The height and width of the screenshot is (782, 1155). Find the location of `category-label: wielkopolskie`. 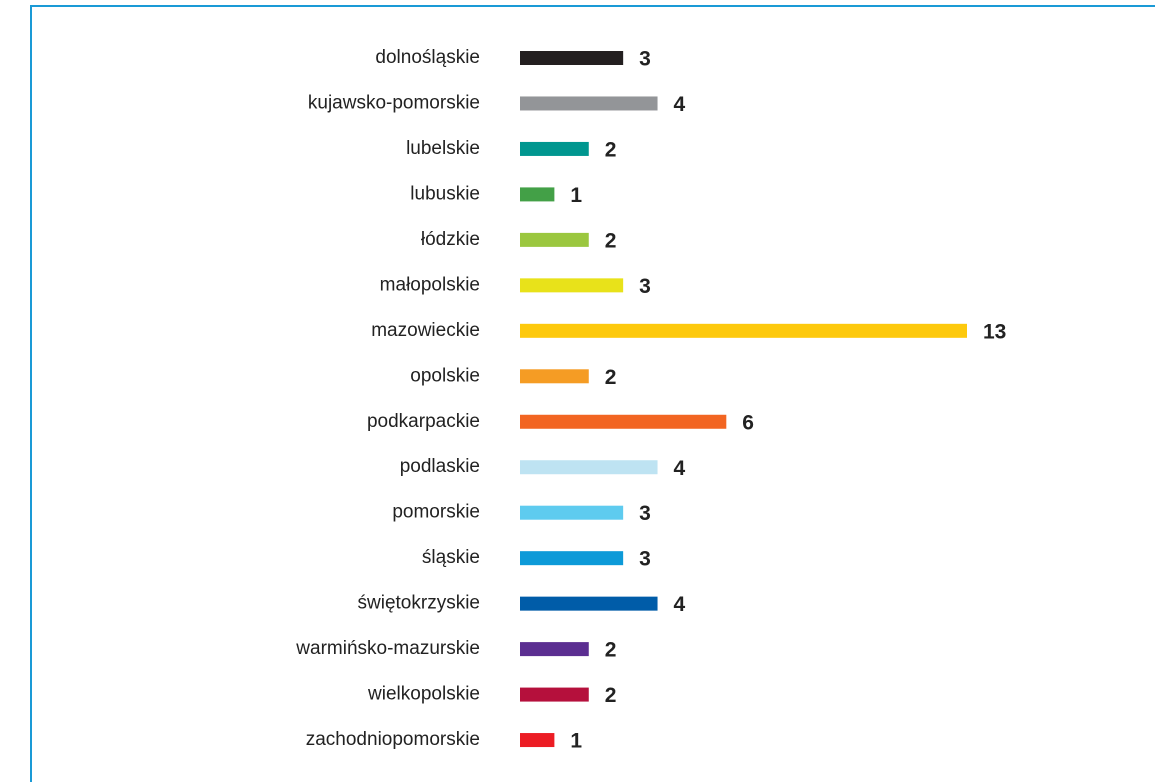

category-label: wielkopolskie is located at coordinates (423, 694).